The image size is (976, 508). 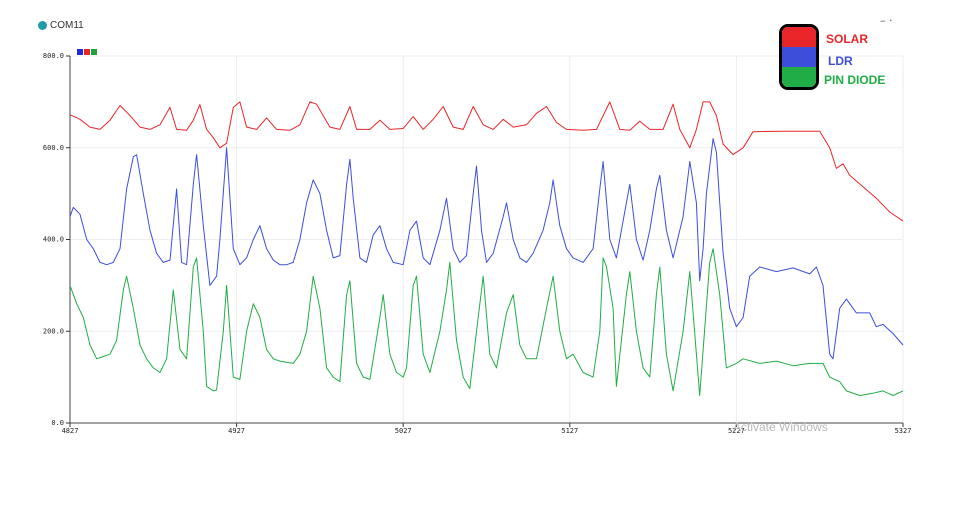 I want to click on y-tick-label: 200.0, so click(x=53, y=331).